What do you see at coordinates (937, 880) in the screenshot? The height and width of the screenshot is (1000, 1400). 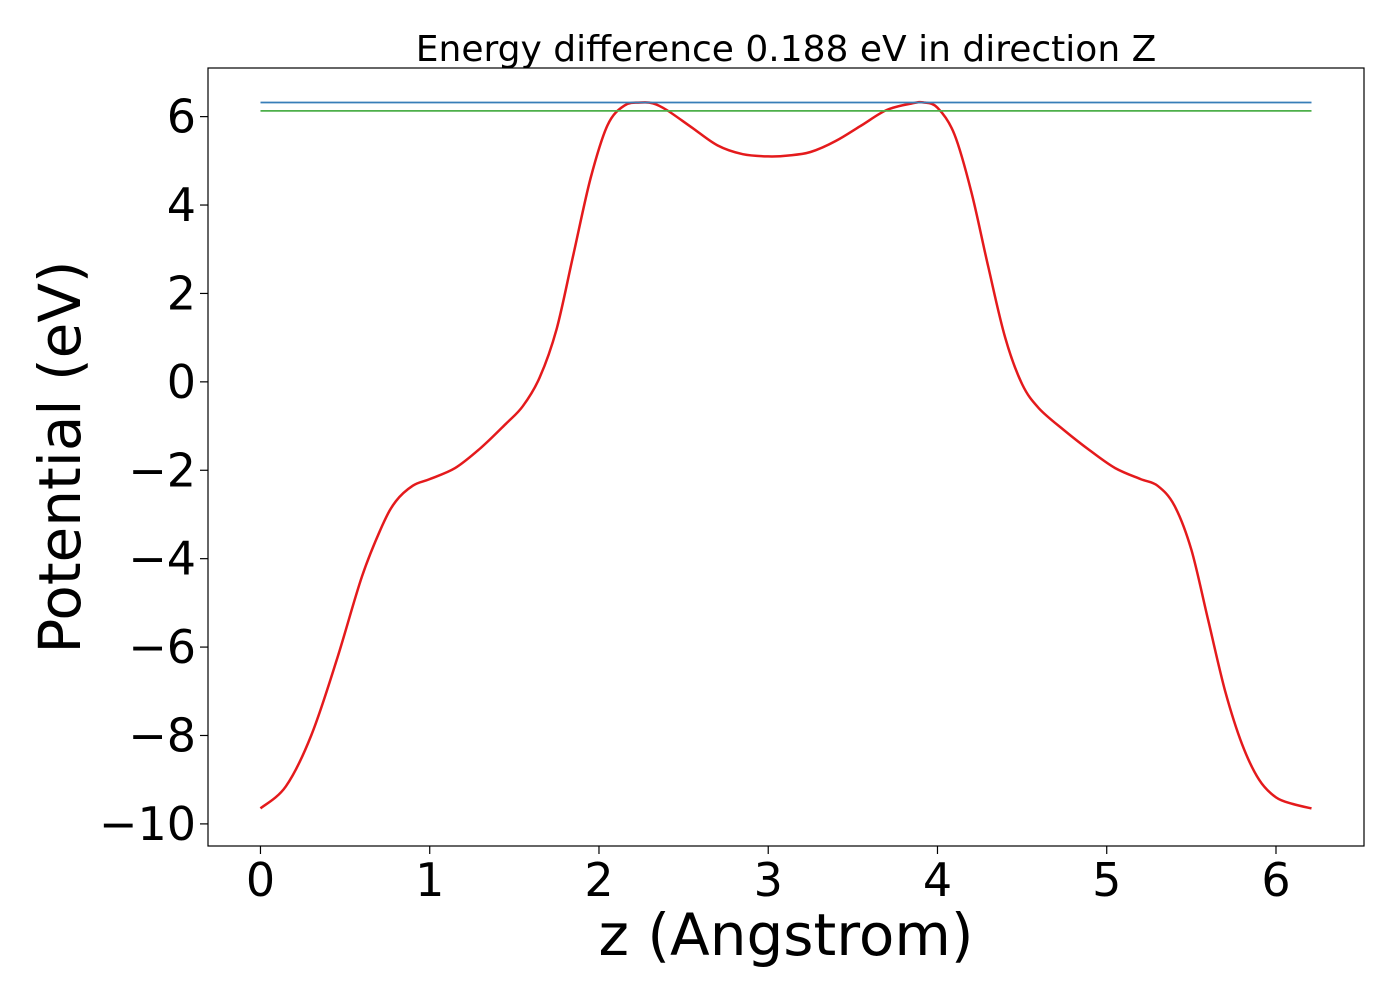 I see `x-tick-label: 4` at bounding box center [937, 880].